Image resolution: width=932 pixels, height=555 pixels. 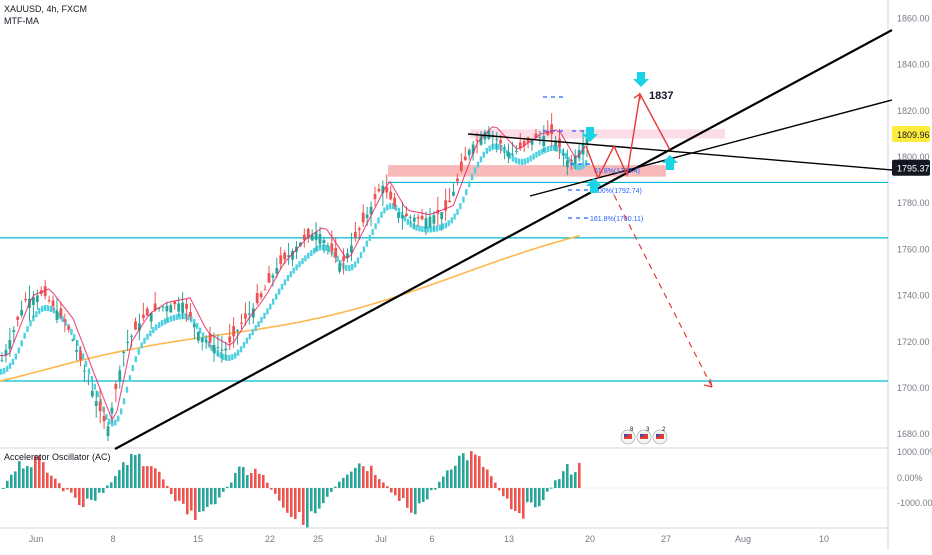 What do you see at coordinates (913, 296) in the screenshot?
I see `price-tick-label: 1740.00` at bounding box center [913, 296].